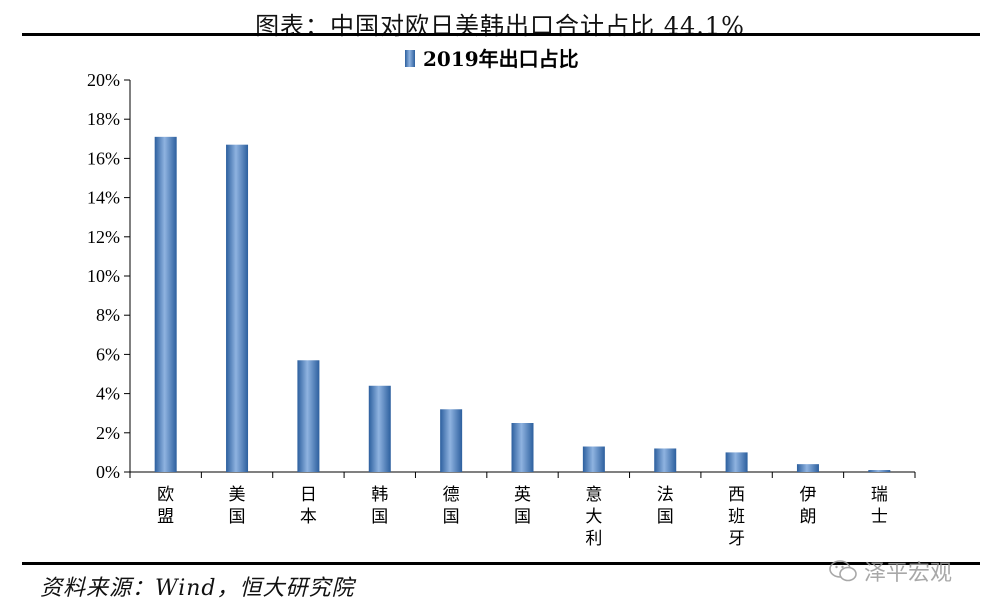  Describe the element at coordinates (501, 563) in the screenshot. I see `bottom-rule` at that location.